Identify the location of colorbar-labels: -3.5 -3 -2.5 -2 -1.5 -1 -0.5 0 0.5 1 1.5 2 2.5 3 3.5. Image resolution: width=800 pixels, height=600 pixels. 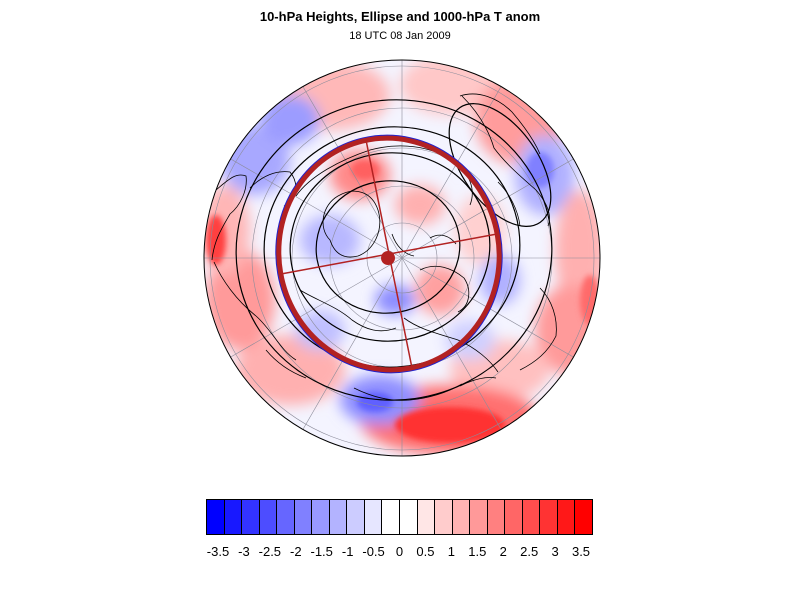
(400, 554).